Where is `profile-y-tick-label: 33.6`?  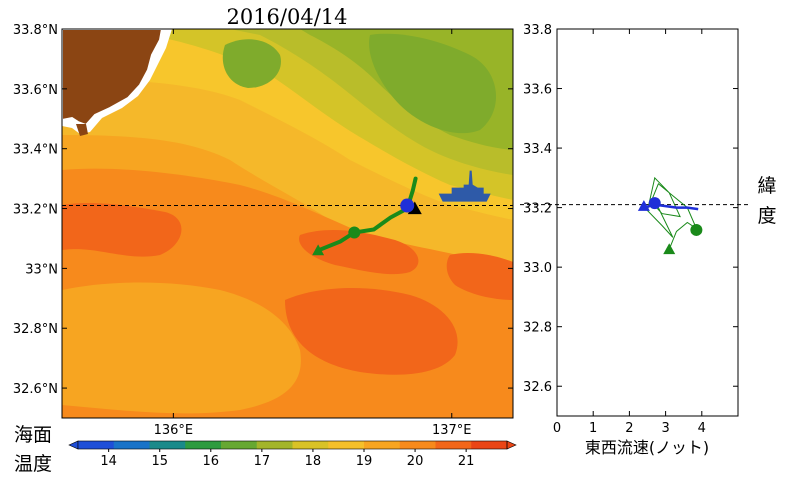 profile-y-tick-label: 33.6 is located at coordinates (537, 90).